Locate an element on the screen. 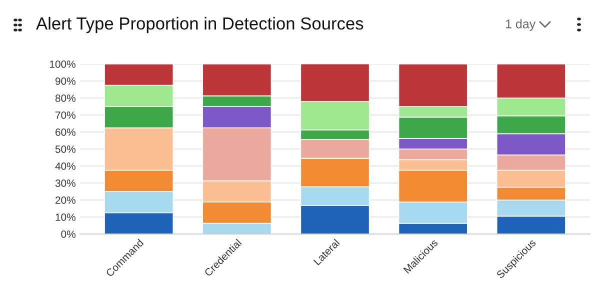 Image resolution: width=603 pixels, height=308 pixels. y-tick-label: 100% is located at coordinates (63, 64).